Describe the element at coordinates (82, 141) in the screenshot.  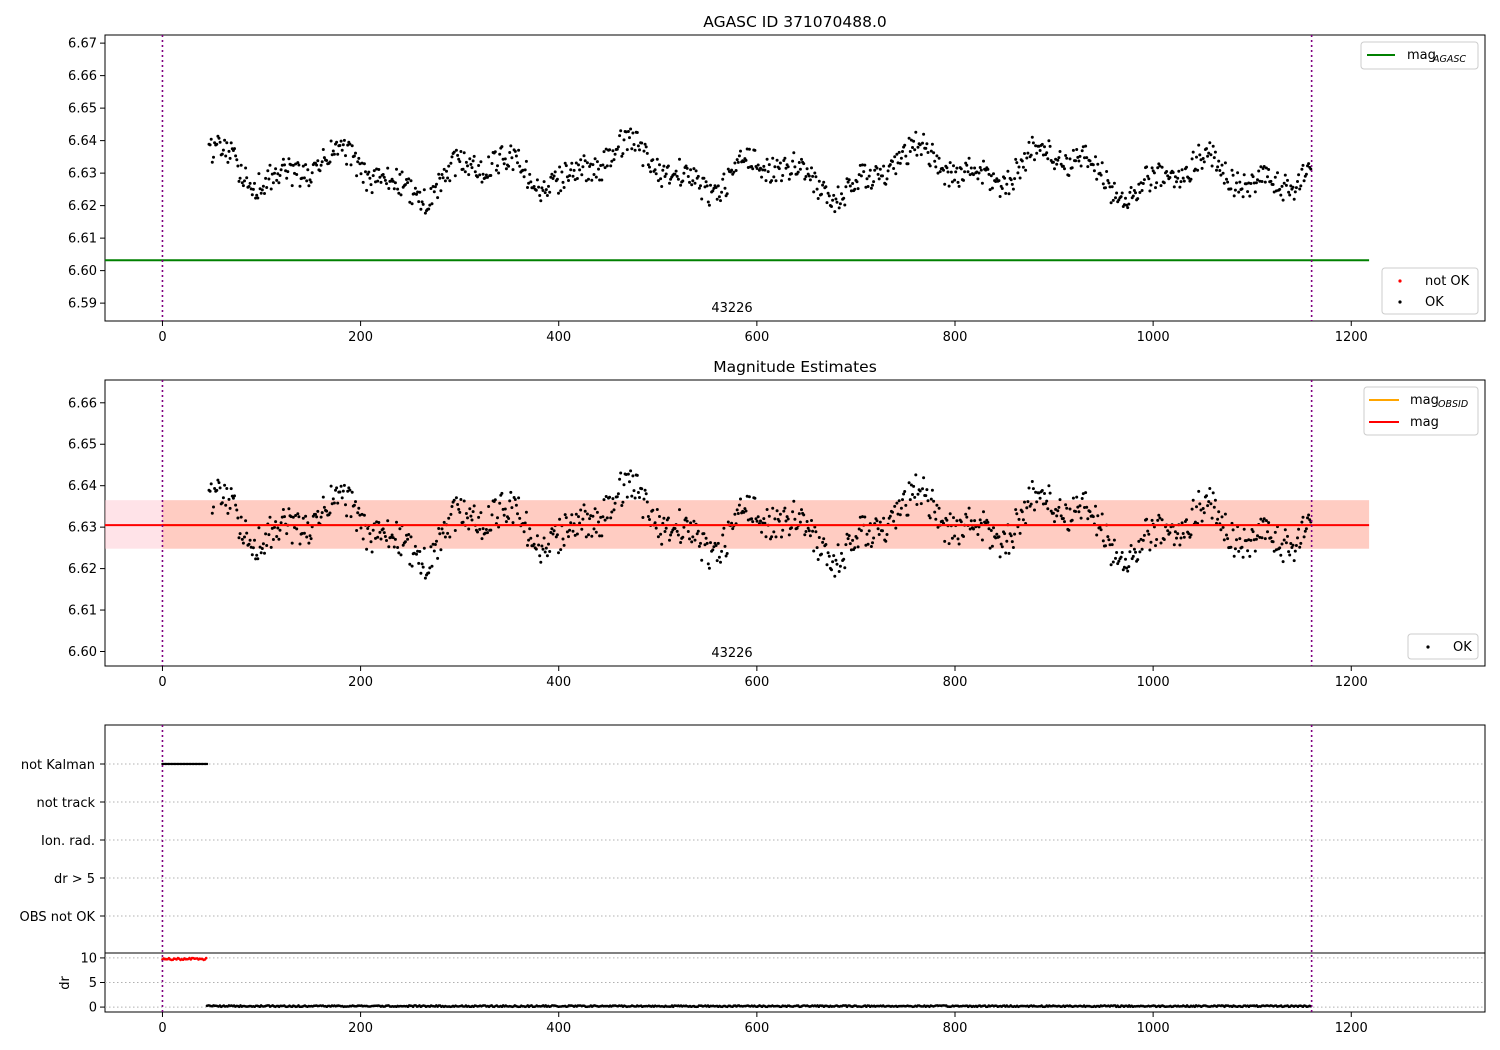
I see `y-tick-label: 6.64` at that location.